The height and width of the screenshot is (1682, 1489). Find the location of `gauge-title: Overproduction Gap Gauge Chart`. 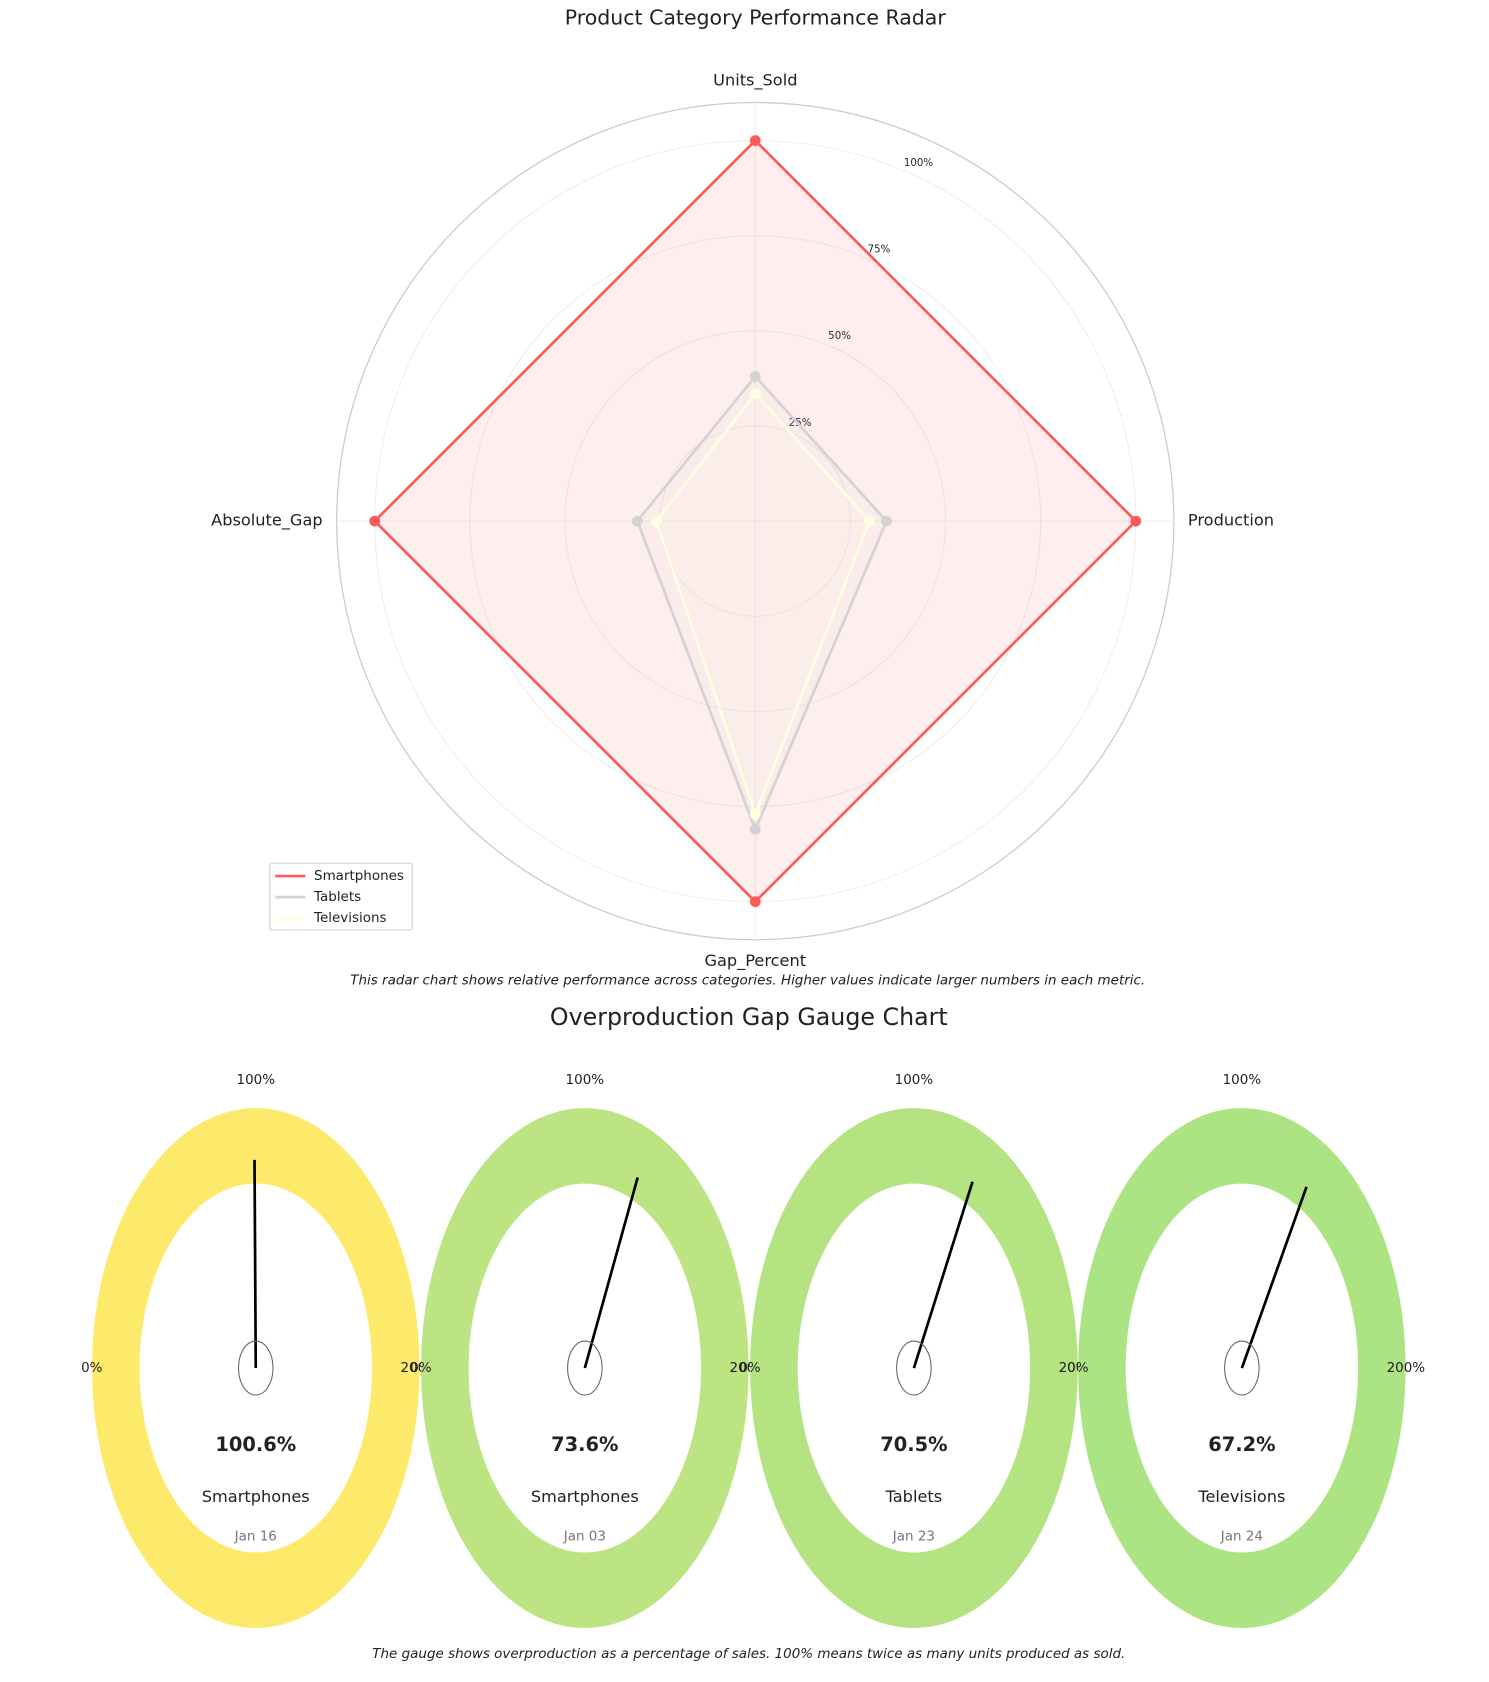

gauge-title: Overproduction Gap Gauge Chart is located at coordinates (749, 1017).